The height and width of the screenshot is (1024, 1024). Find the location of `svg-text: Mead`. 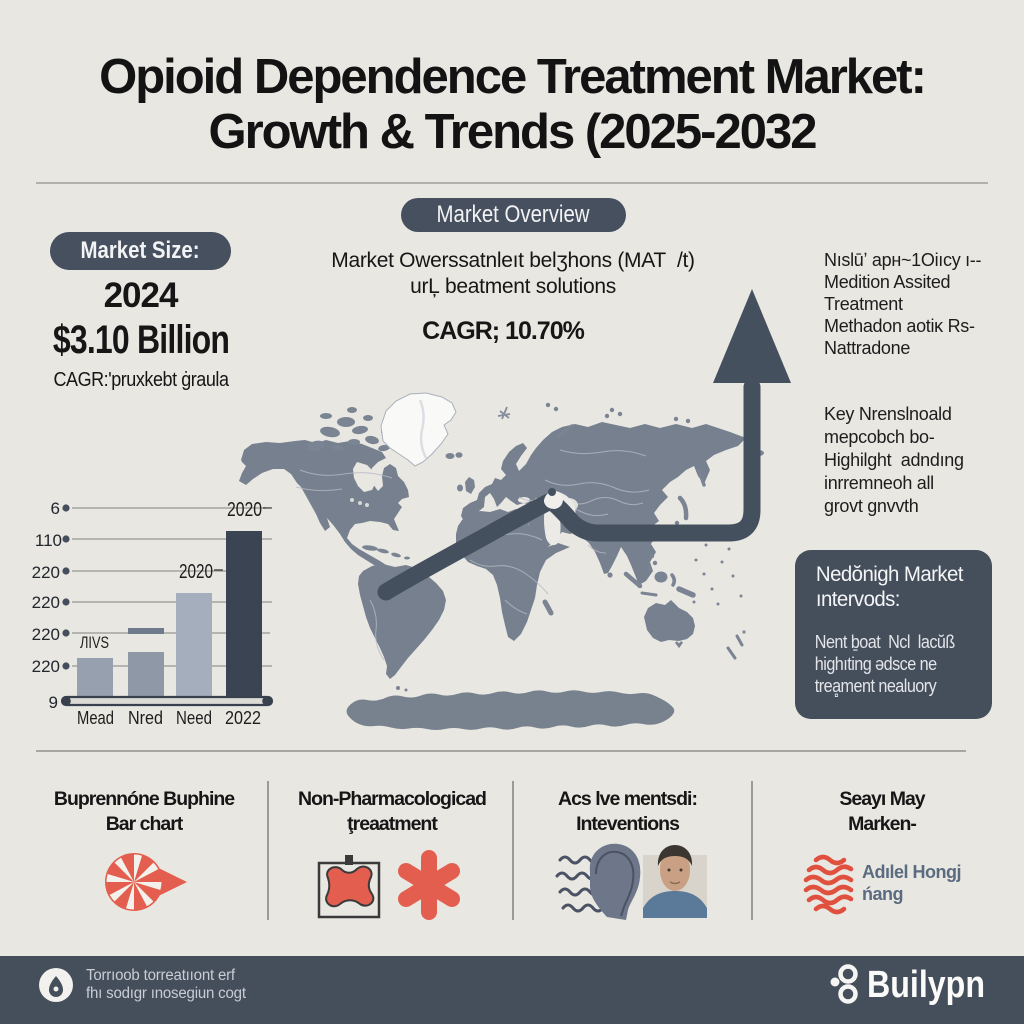

svg-text: Mead is located at coordinates (95, 717).